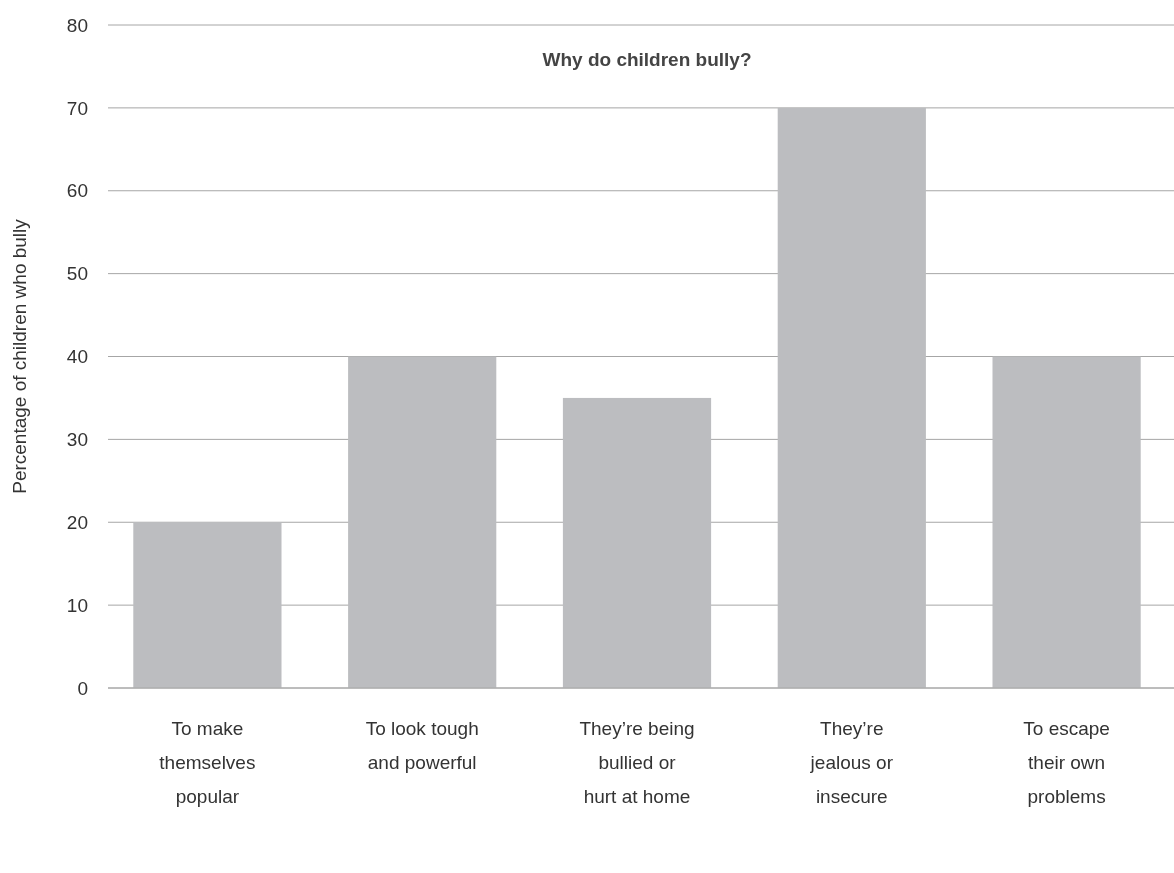 This screenshot has width=1174, height=873. What do you see at coordinates (77, 191) in the screenshot?
I see `y-tick-label: 60` at bounding box center [77, 191].